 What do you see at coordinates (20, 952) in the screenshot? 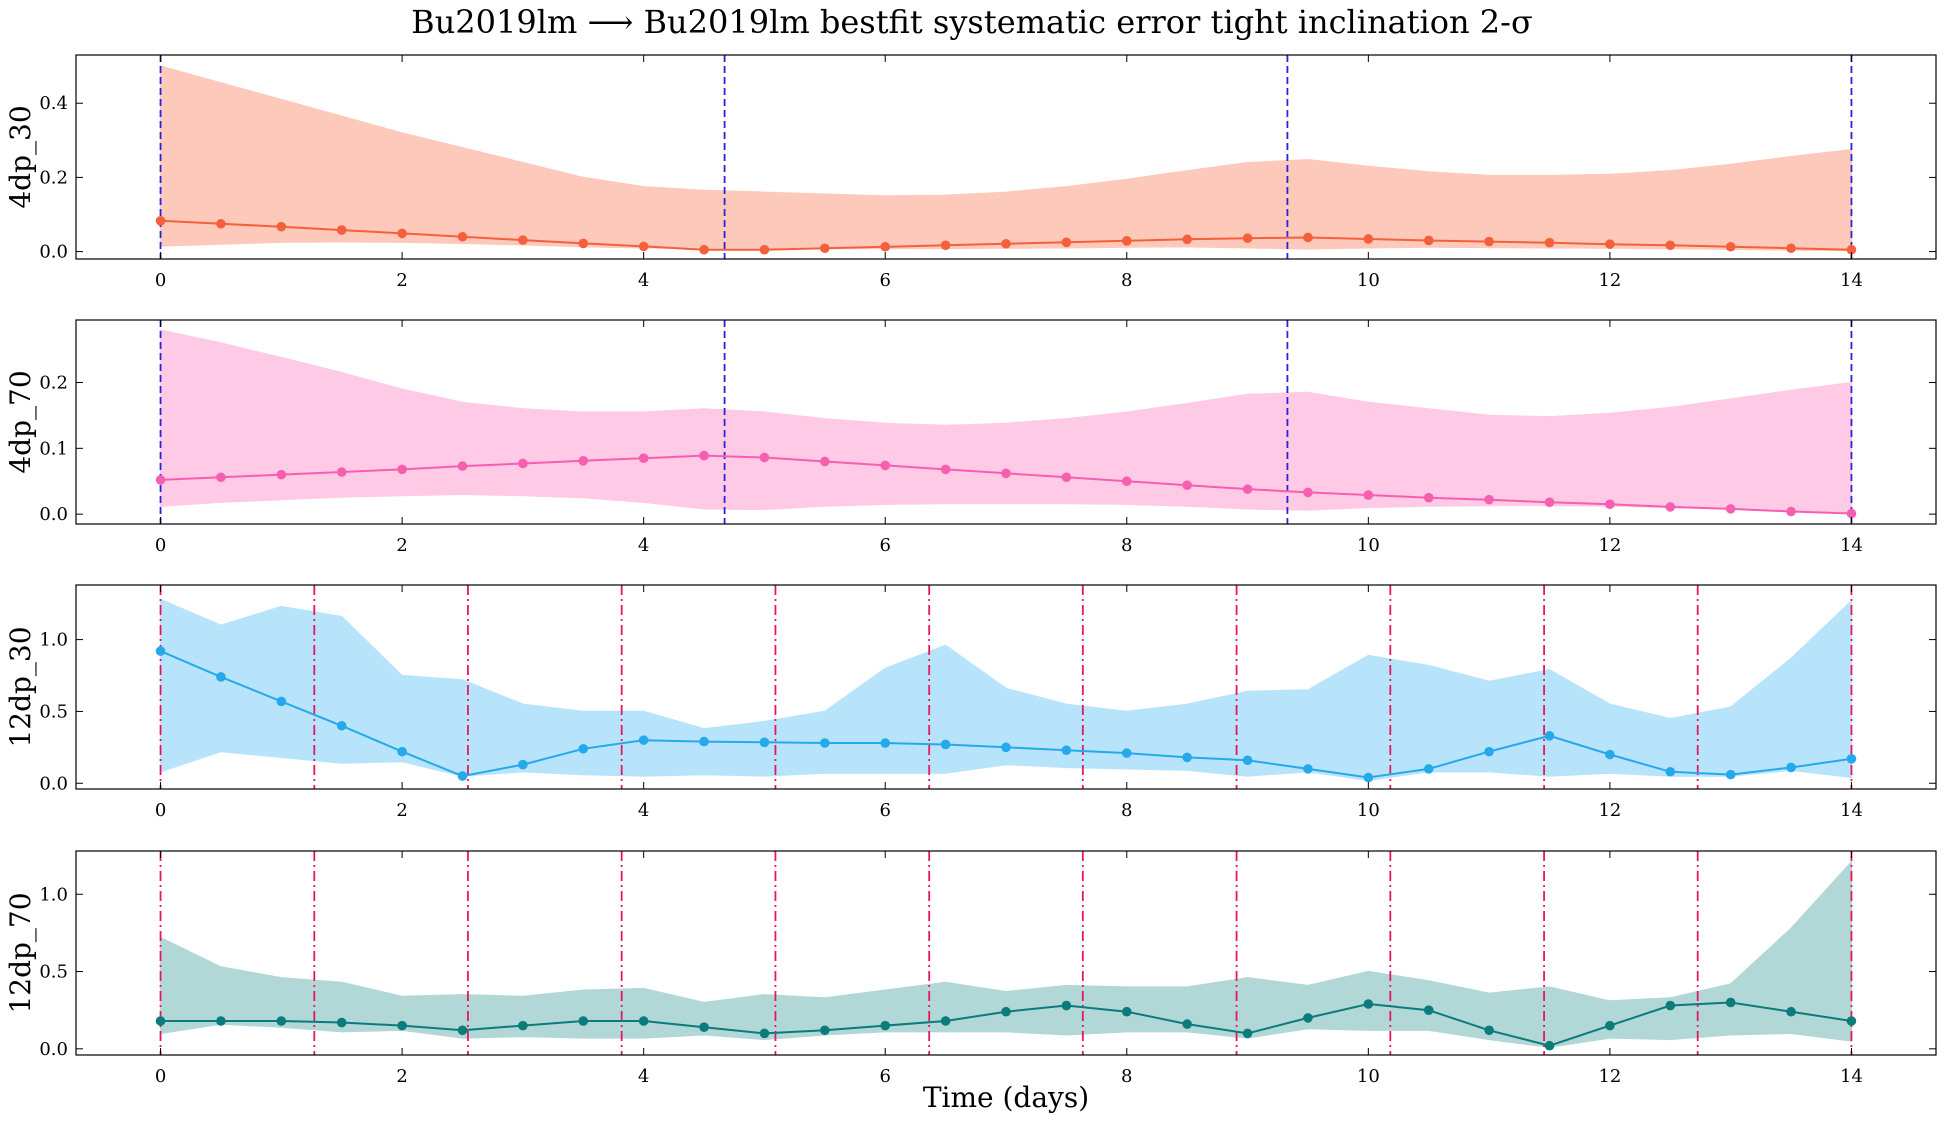
I see `y-axis-label: 12dp_70` at bounding box center [20, 952].